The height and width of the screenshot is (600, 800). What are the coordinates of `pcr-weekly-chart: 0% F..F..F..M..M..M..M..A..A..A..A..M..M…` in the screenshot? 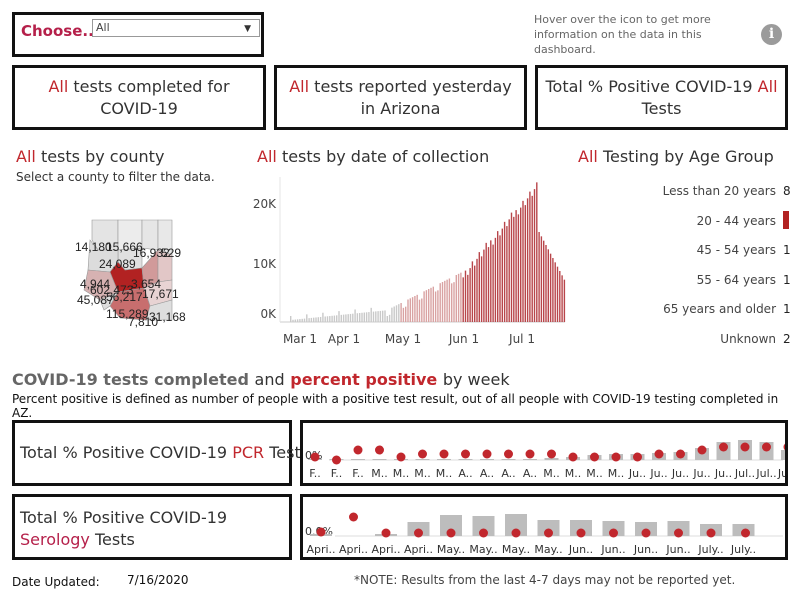 It's located at (549, 453).